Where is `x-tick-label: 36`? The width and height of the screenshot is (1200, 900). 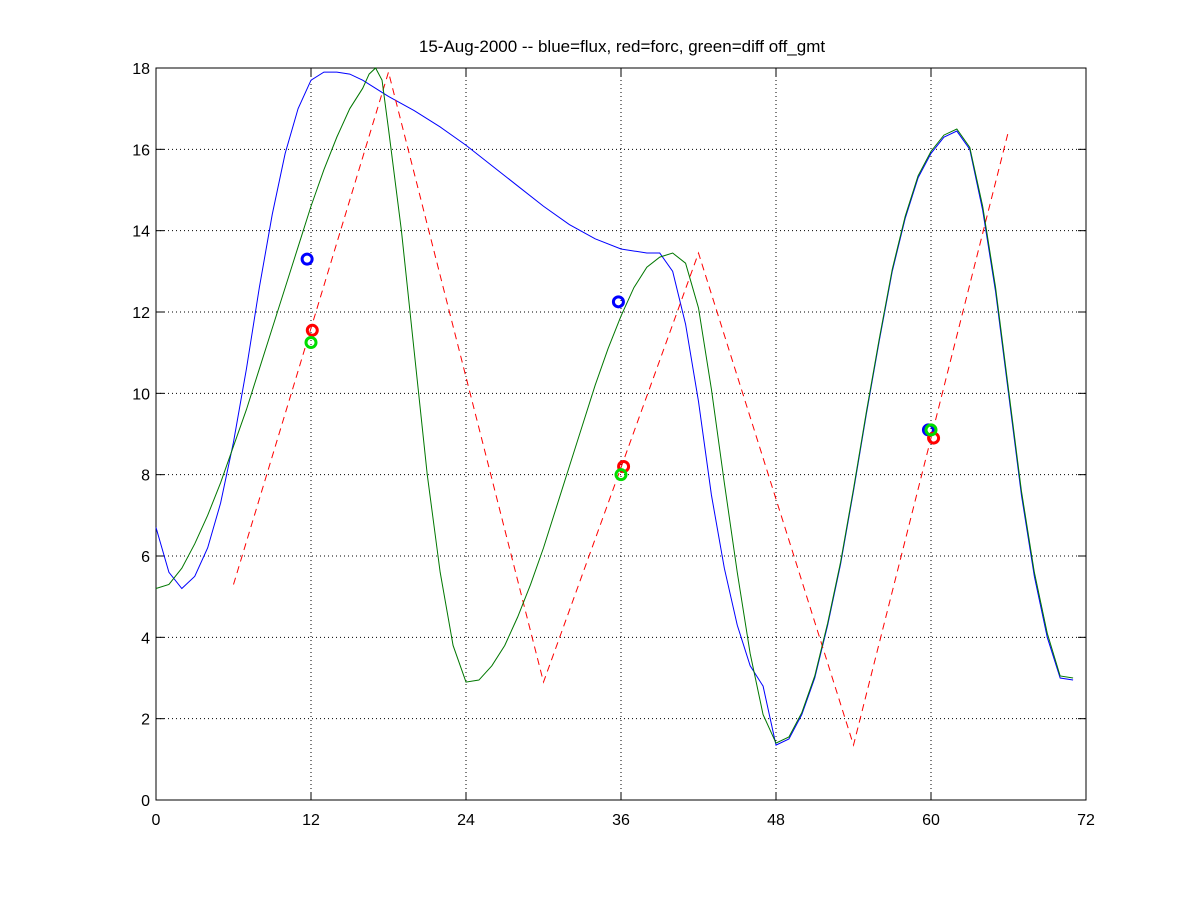 x-tick-label: 36 is located at coordinates (621, 820).